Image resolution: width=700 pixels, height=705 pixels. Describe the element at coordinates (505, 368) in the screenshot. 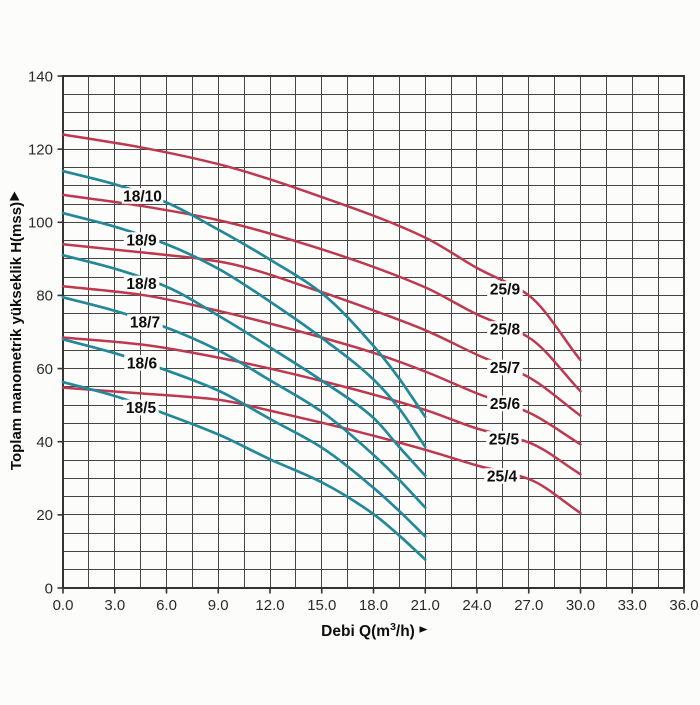

I see `svg-text: 25/7` at that location.